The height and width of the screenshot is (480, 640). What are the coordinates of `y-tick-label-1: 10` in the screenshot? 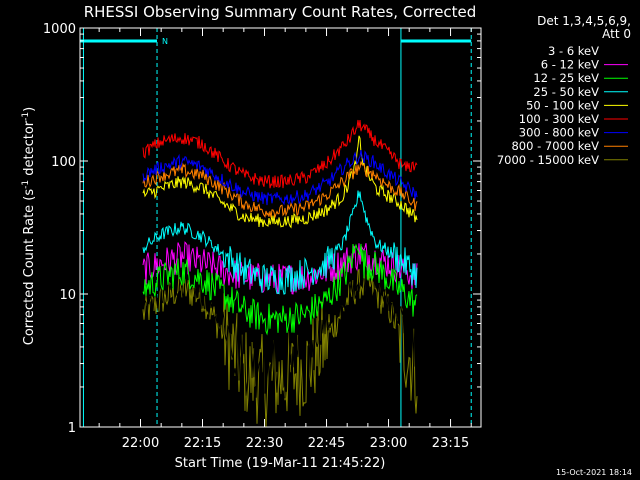 It's located at (67, 295).